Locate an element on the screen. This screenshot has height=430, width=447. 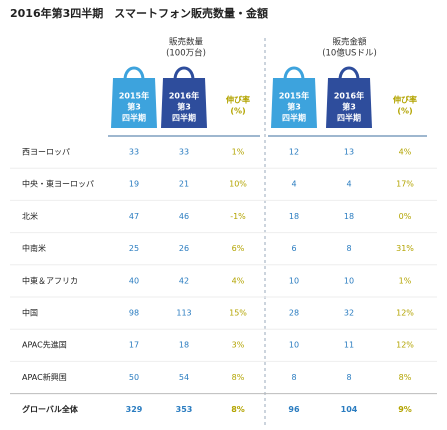
value-cell: 47 is located at coordinates (134, 216).